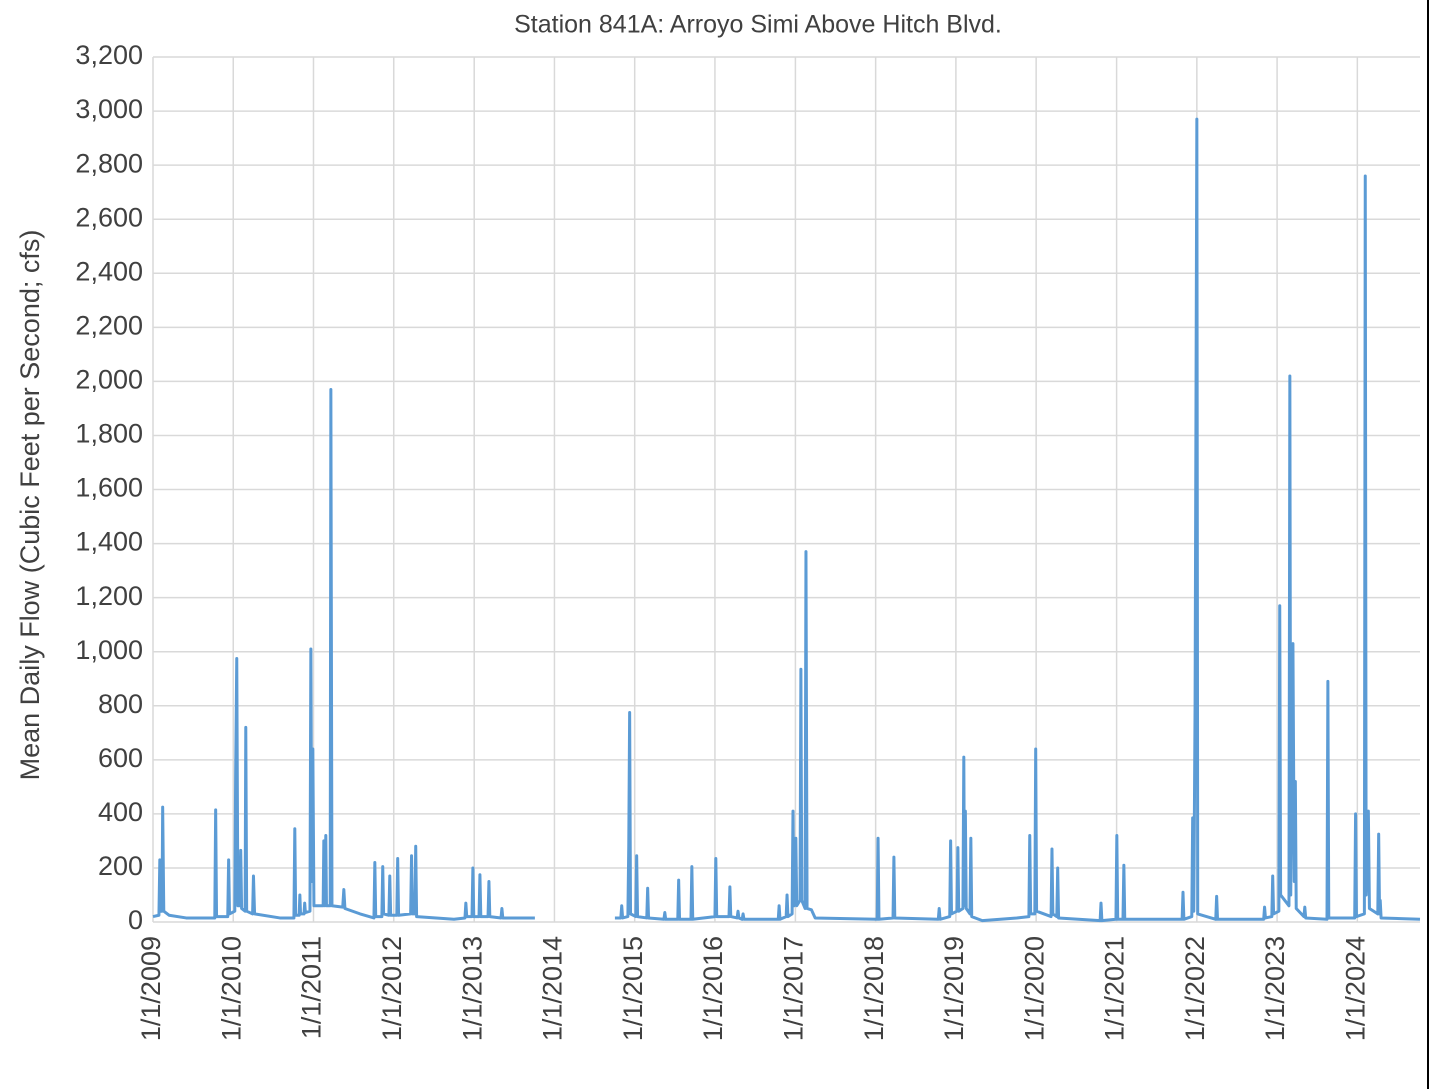 Image resolution: width=1432 pixels, height=1089 pixels. Describe the element at coordinates (109, 380) in the screenshot. I see `y-tick-label: 2,000` at that location.